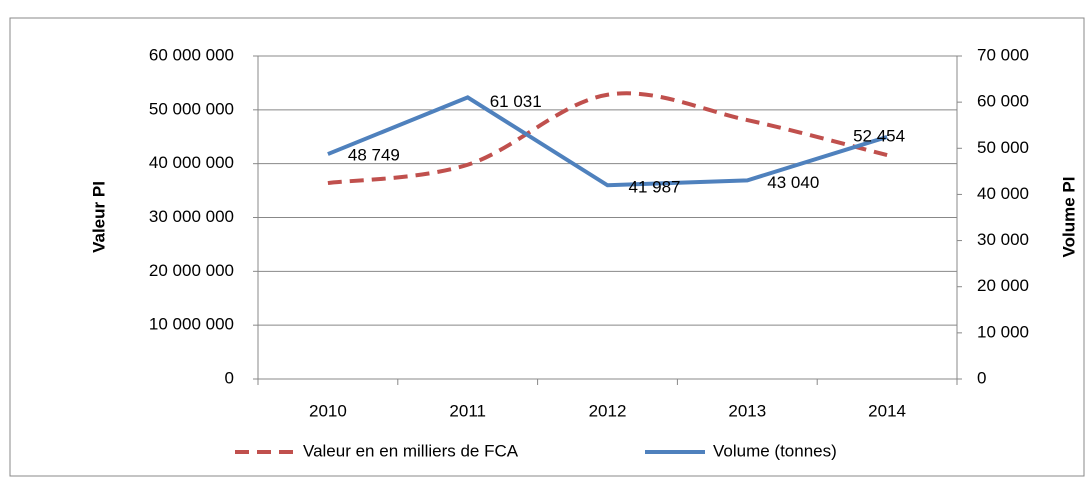 This screenshot has height=482, width=1091. Describe the element at coordinates (1003, 331) in the screenshot. I see `y2-tick-label: 10 000` at that location.